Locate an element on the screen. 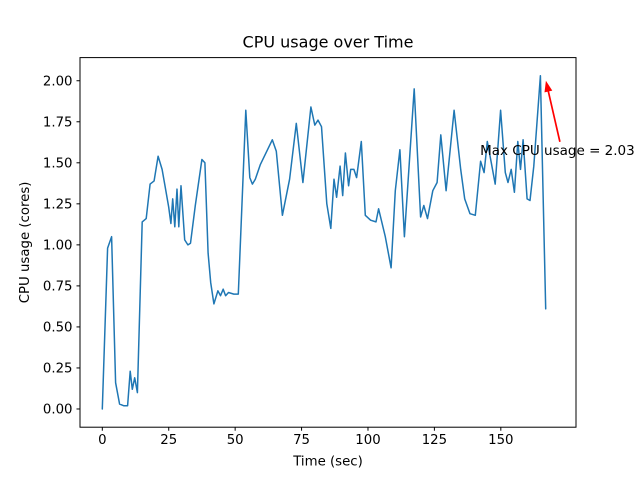  x-tick-label: 75 is located at coordinates (301, 440).